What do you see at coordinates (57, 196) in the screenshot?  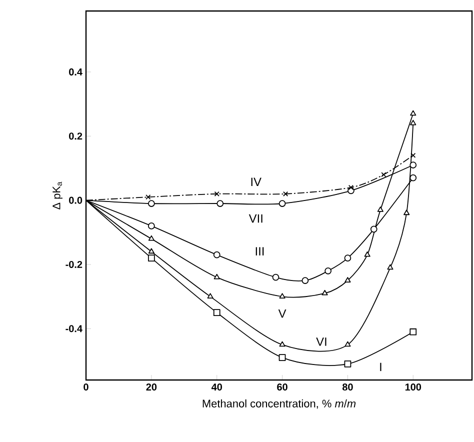 I see `y-axis-title: Δ pK$_{a}$` at bounding box center [57, 196].